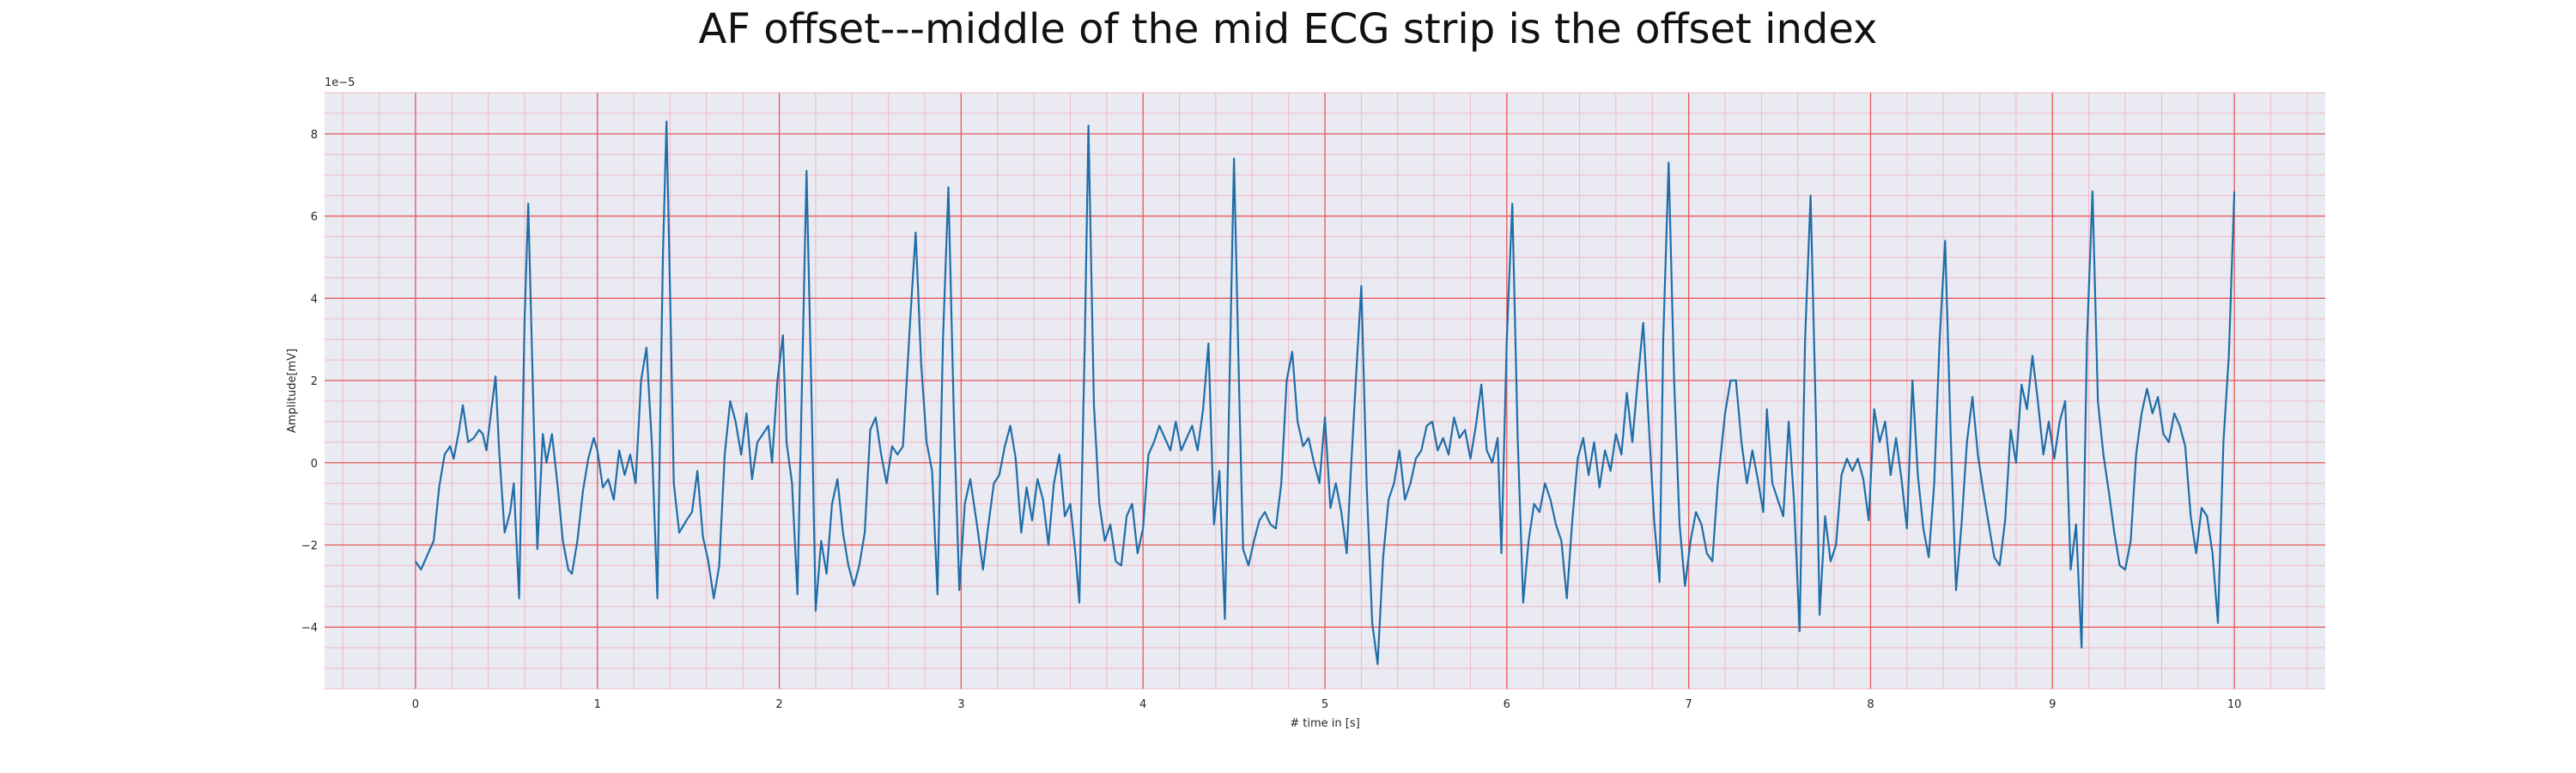  Describe the element at coordinates (2053, 704) in the screenshot. I see `x-tick-label: 9` at that location.